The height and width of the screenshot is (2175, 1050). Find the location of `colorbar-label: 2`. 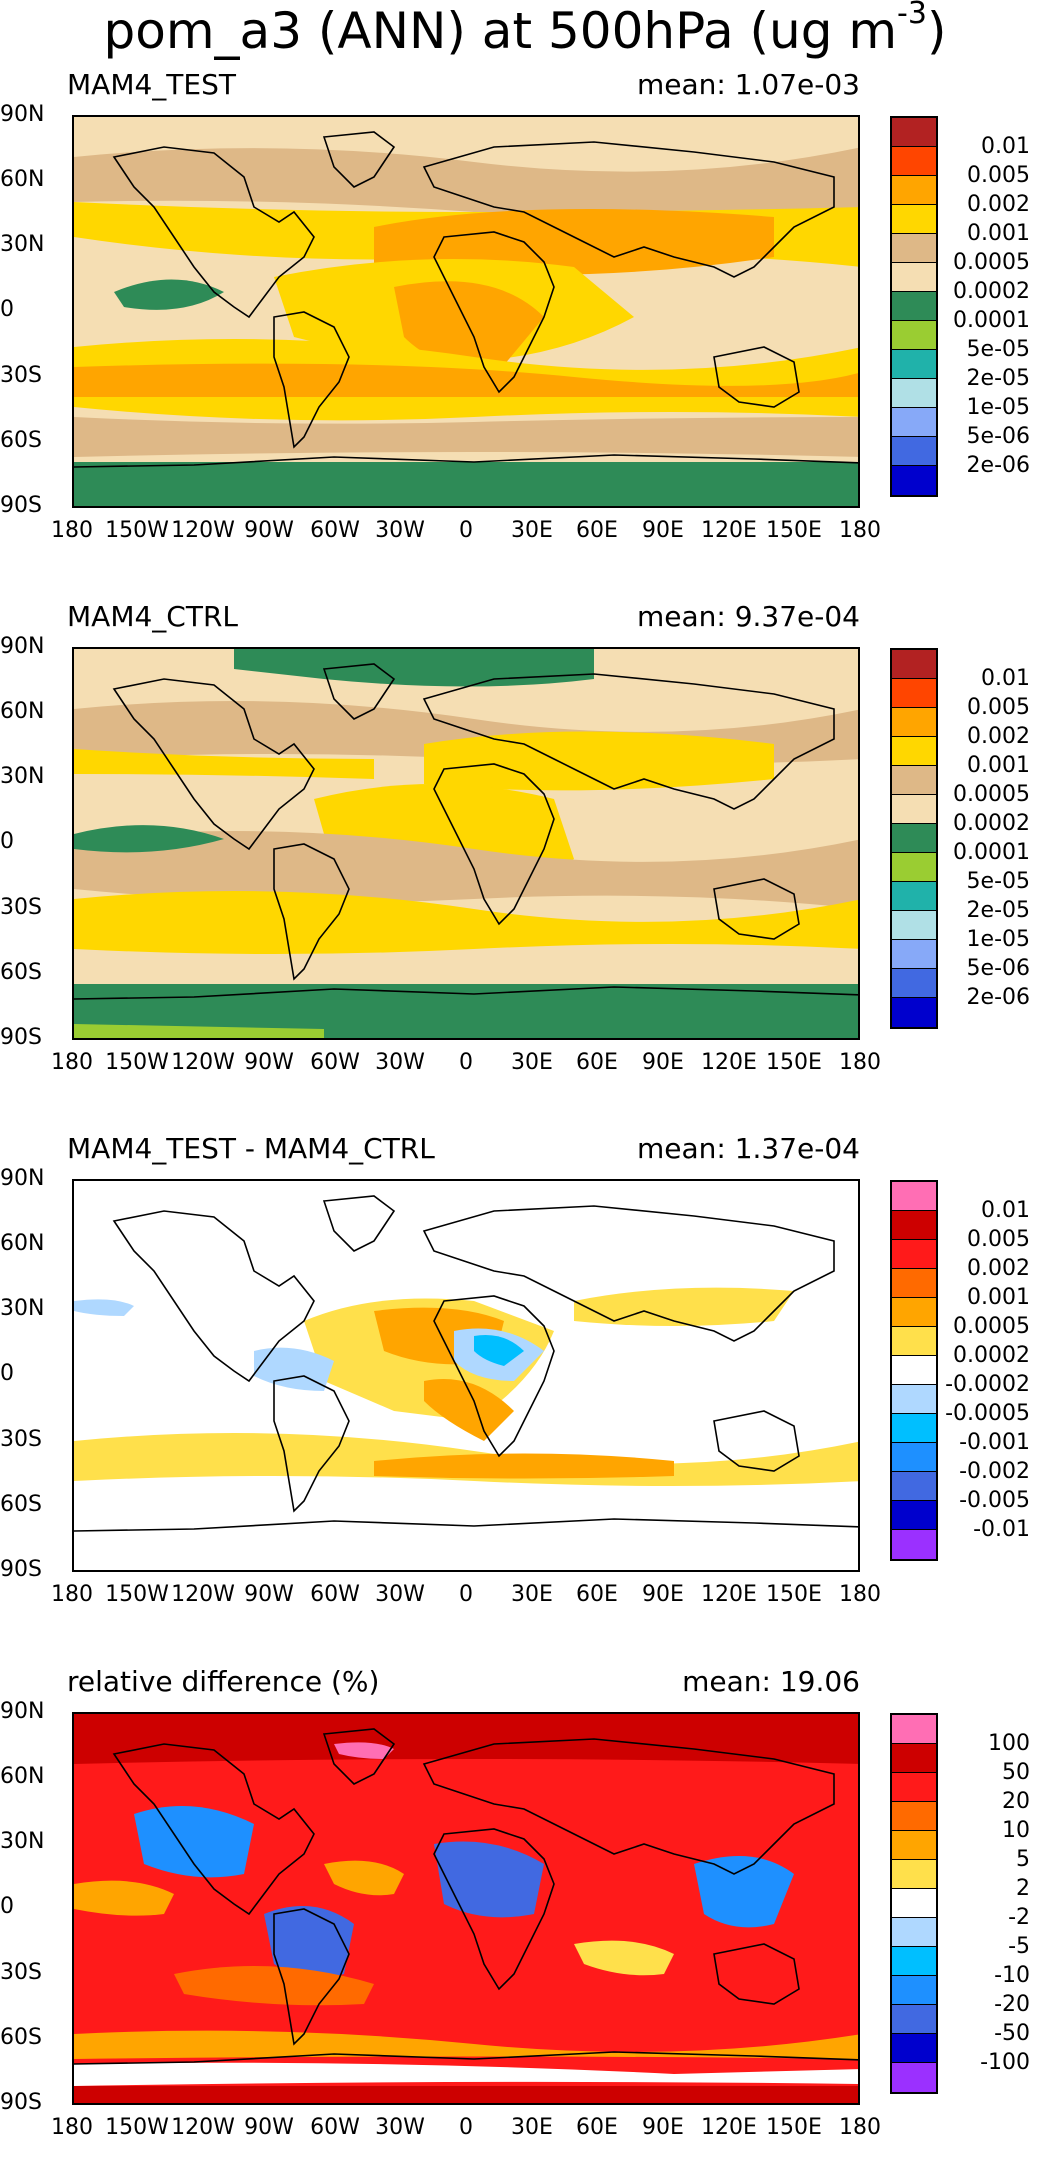

colorbar-label: 2 is located at coordinates (1023, 1888).